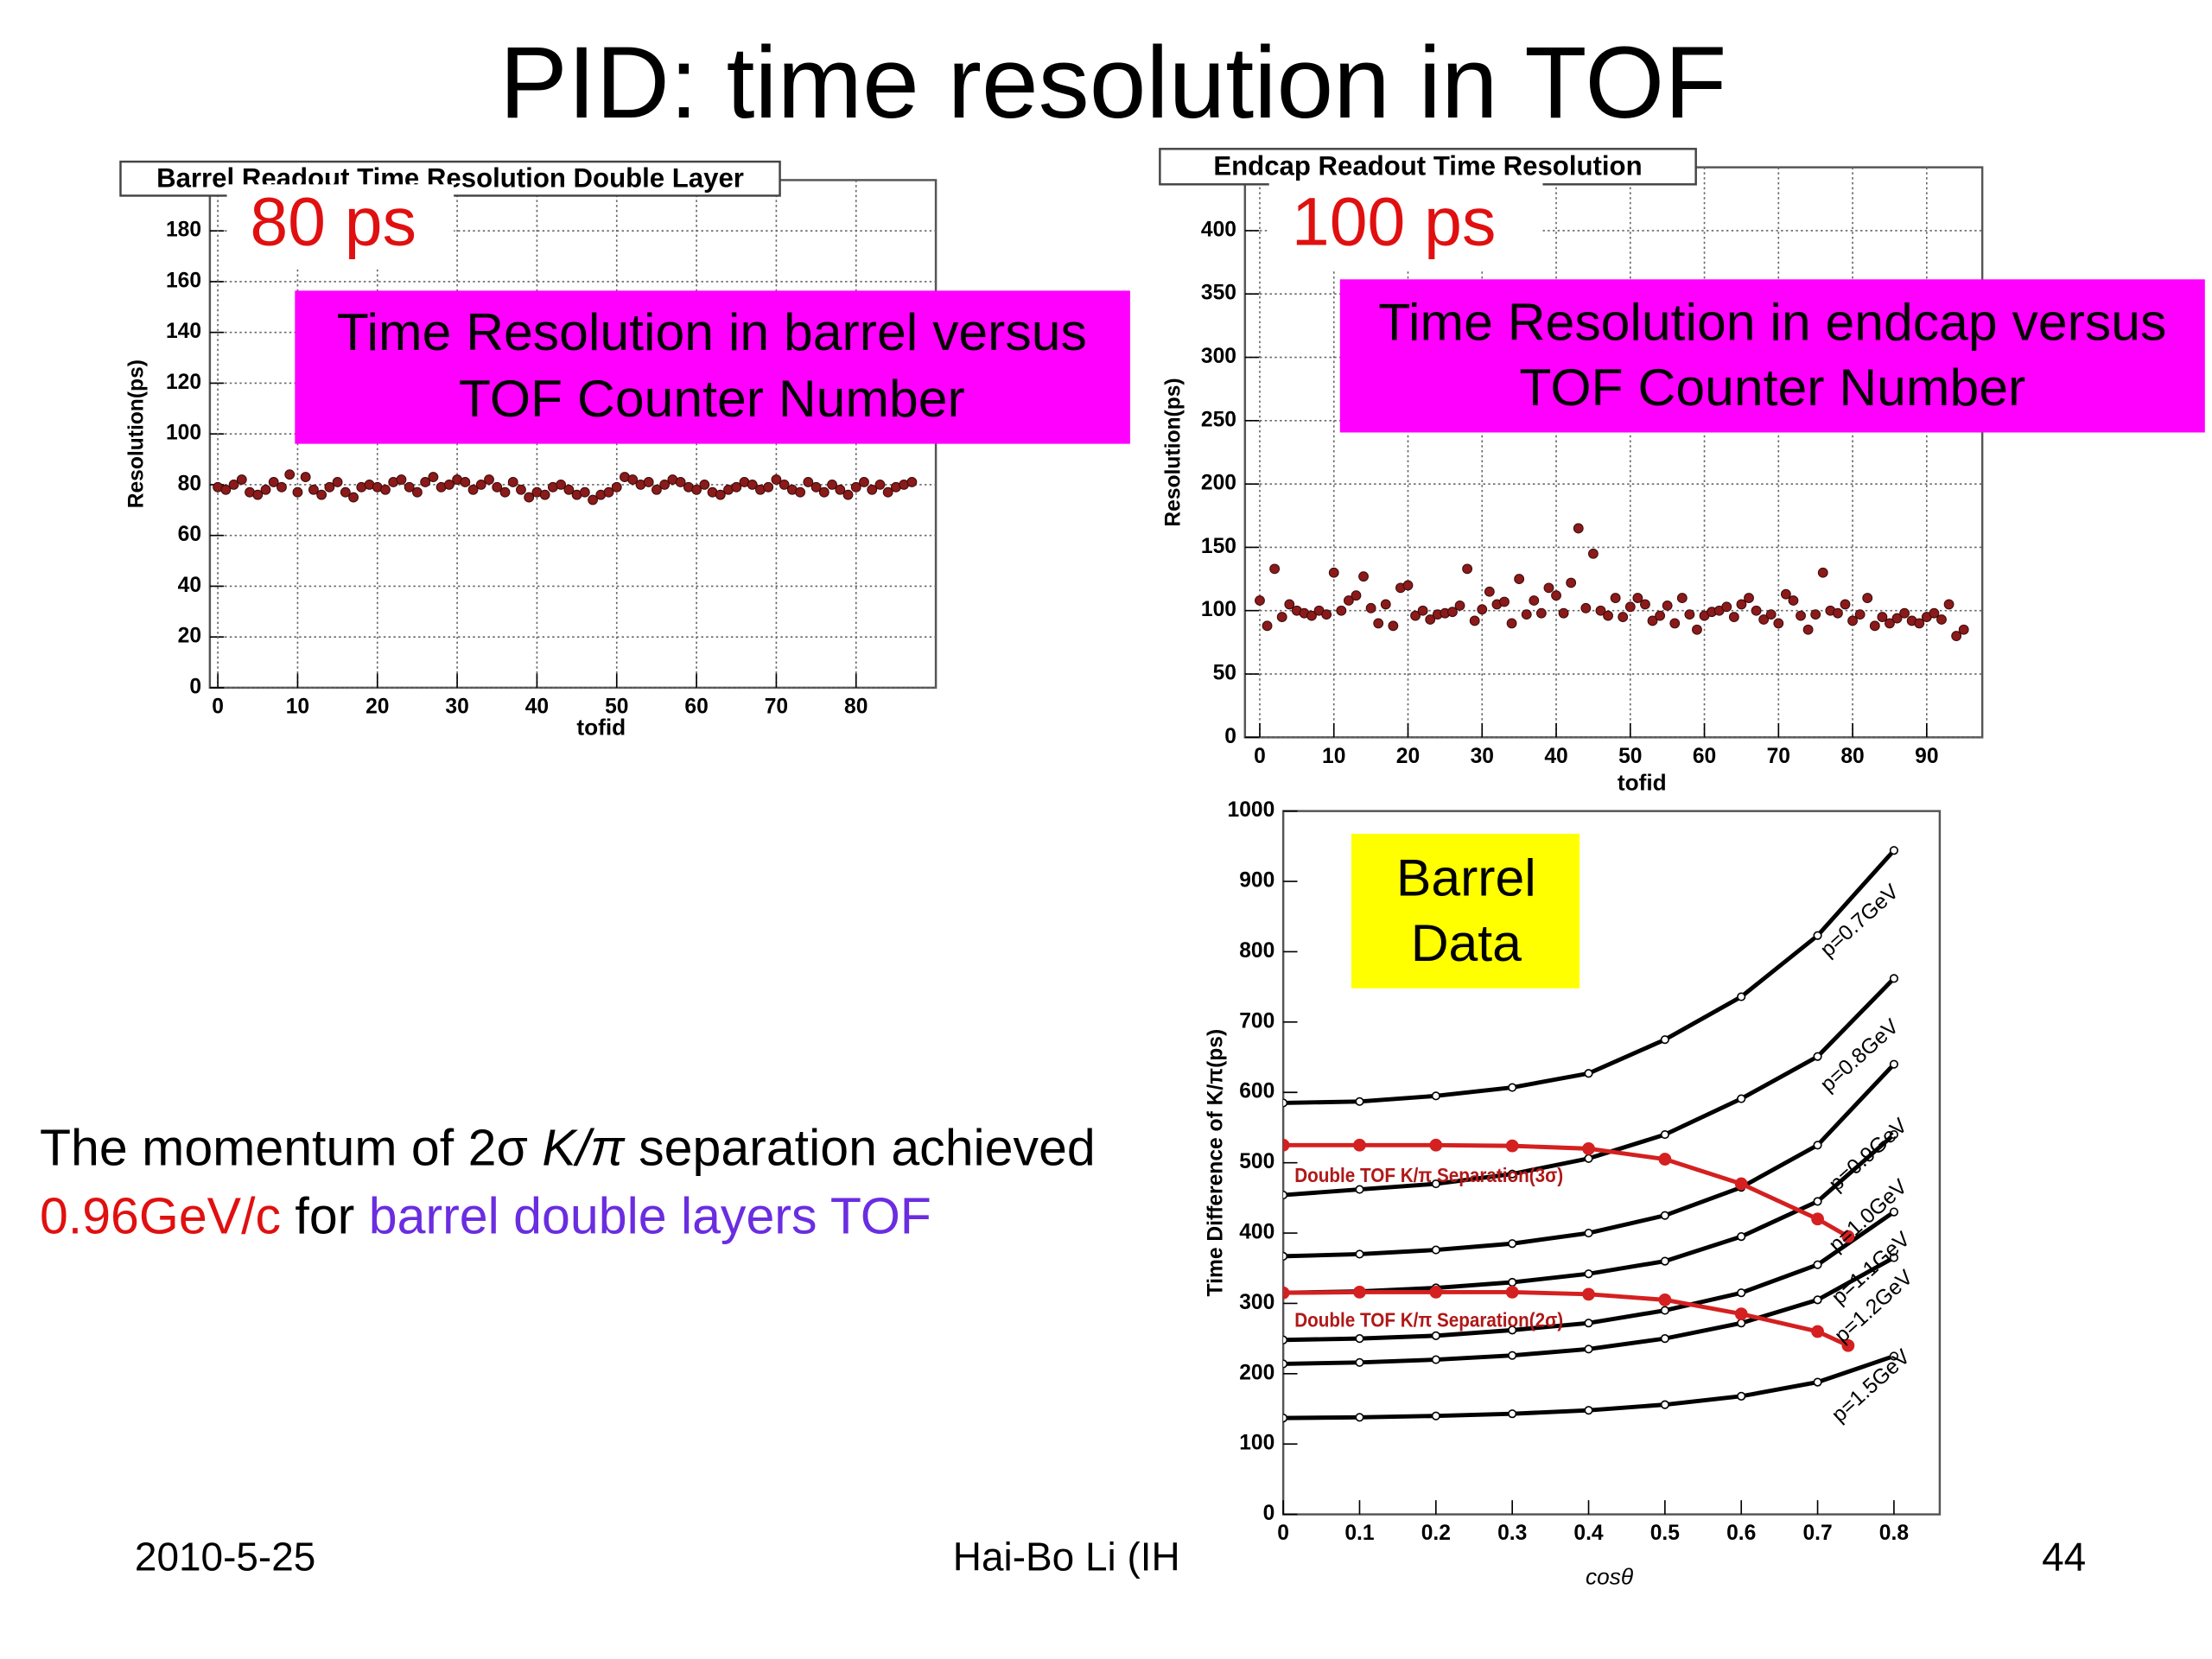 Image resolution: width=2212 pixels, height=1659 pixels. Describe the element at coordinates (1218, 230) in the screenshot. I see `y-tick-label: 400` at that location.